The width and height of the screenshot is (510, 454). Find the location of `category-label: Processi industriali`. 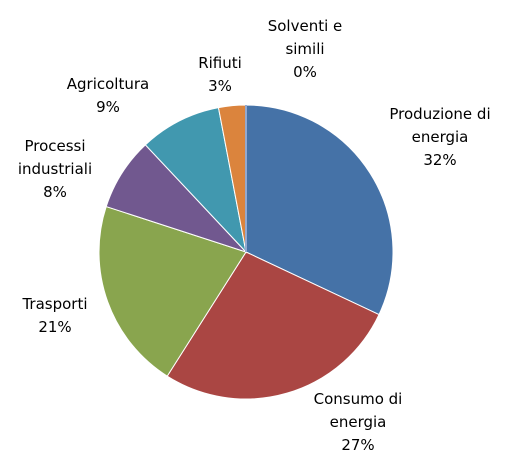

category-label: Processi industriali is located at coordinates (55, 157).